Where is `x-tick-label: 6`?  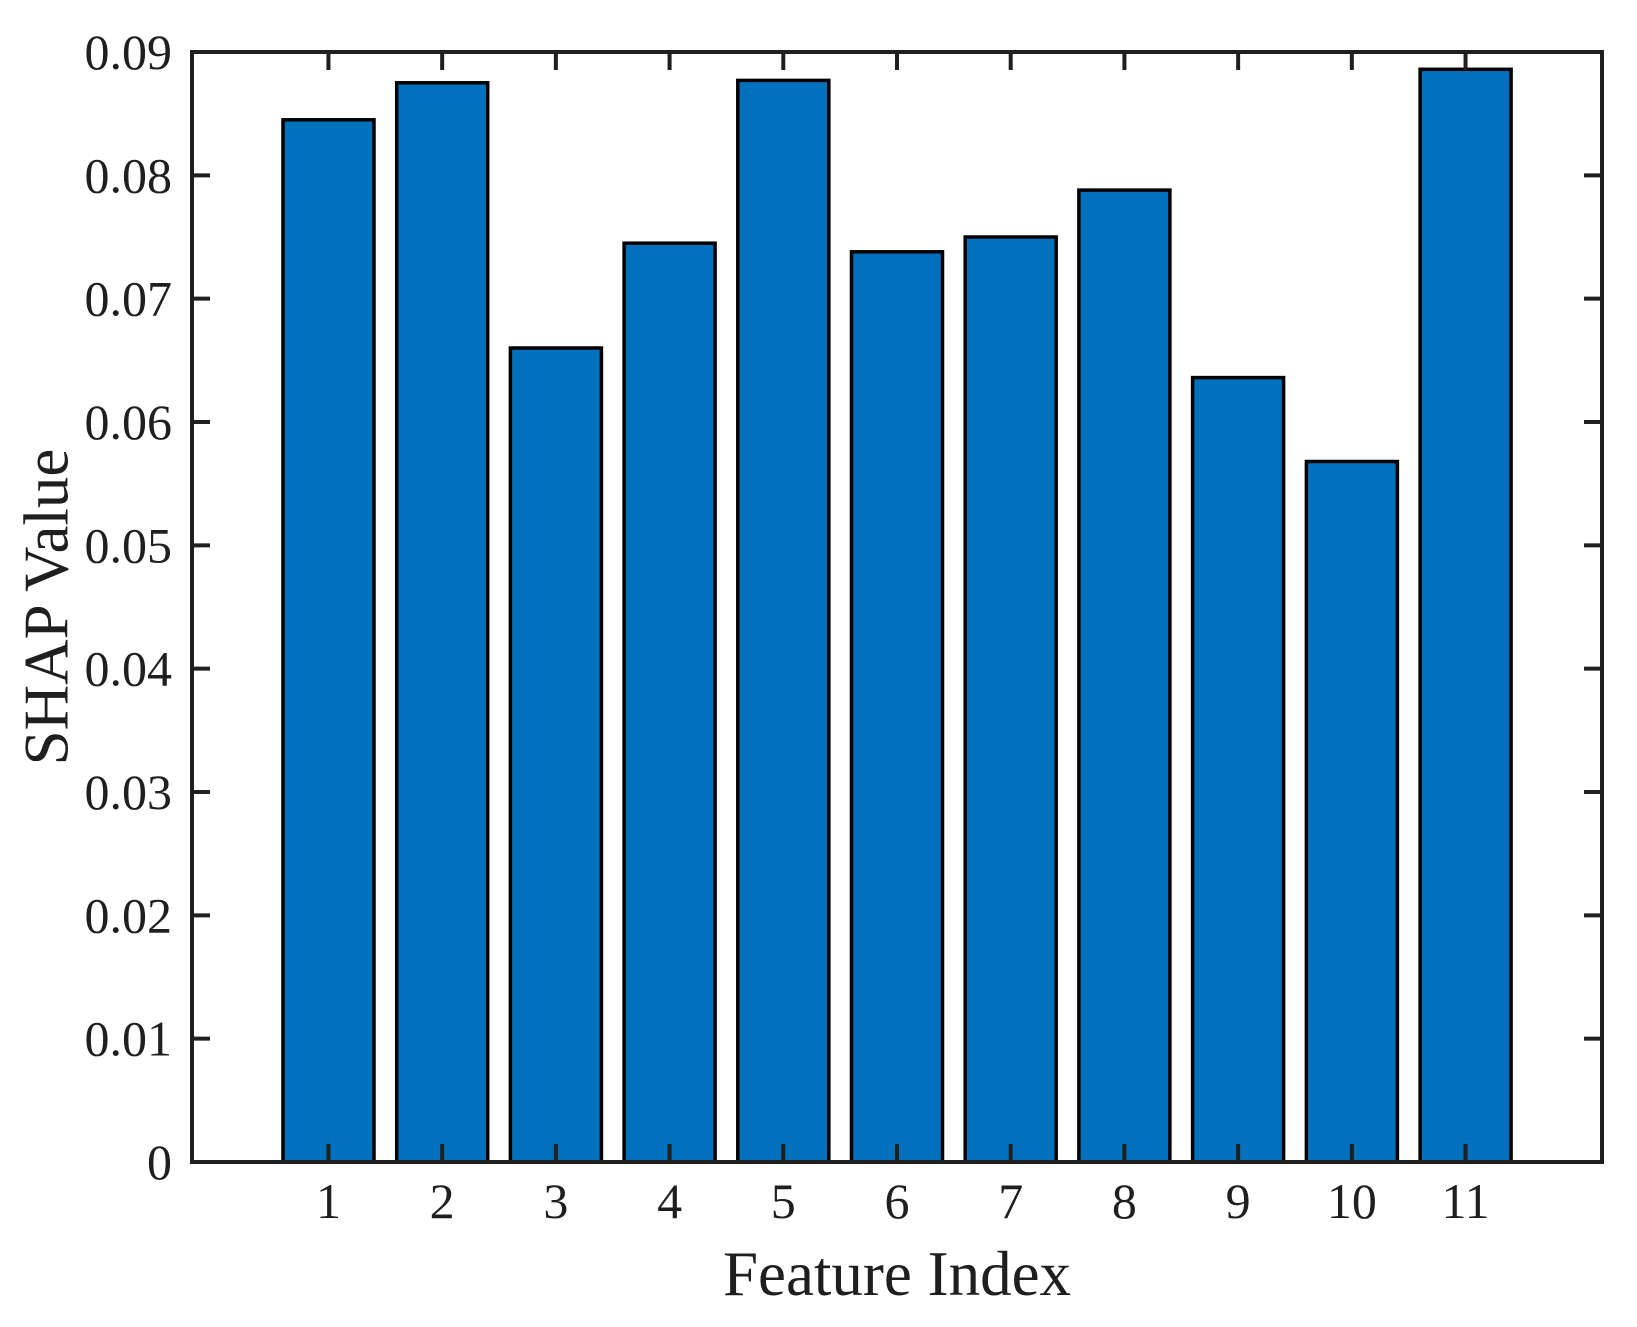
x-tick-label: 6 is located at coordinates (897, 1201).